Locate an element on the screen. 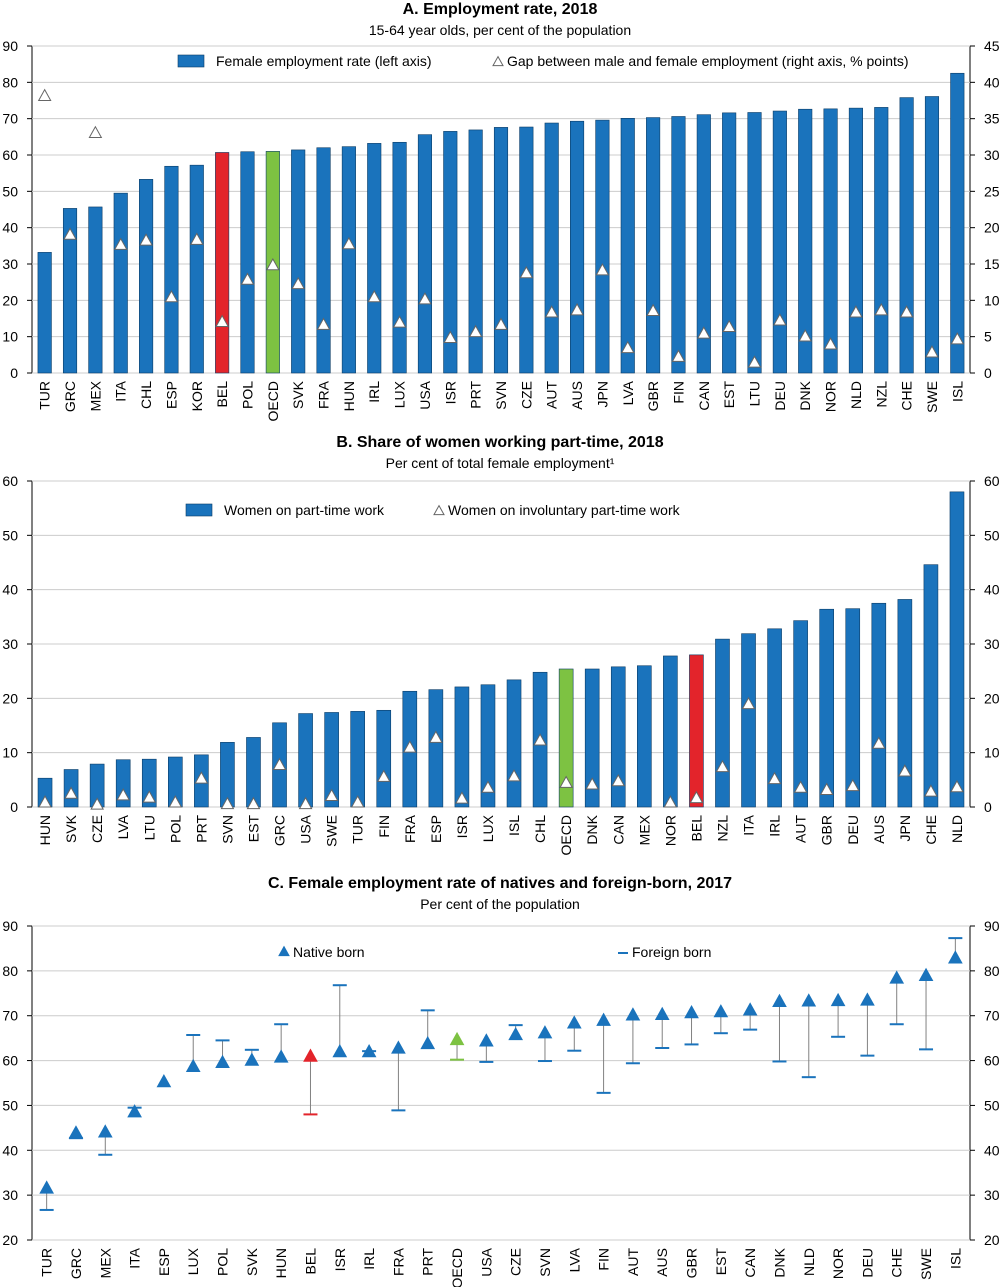 Image resolution: width=1000 pixels, height=1287 pixels. panel-a-category-label: CZE is located at coordinates (526, 395).